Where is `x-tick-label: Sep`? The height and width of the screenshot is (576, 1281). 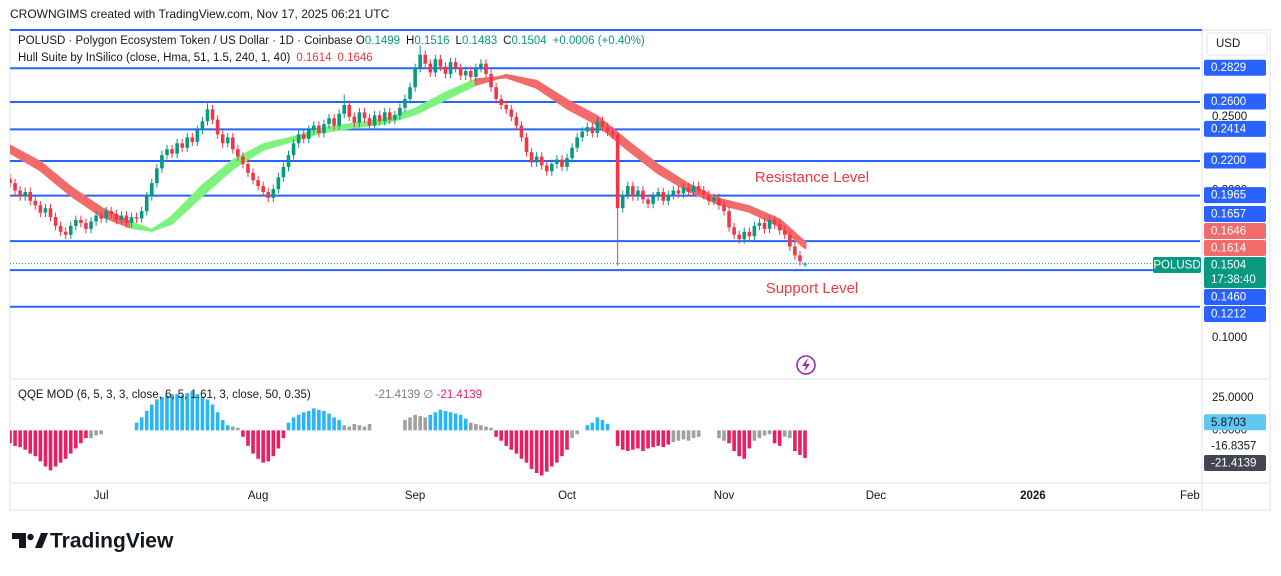
x-tick-label: Sep is located at coordinates (415, 496).